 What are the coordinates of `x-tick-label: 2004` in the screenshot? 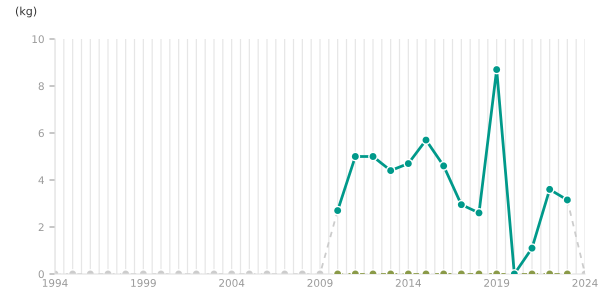 It's located at (231, 283).